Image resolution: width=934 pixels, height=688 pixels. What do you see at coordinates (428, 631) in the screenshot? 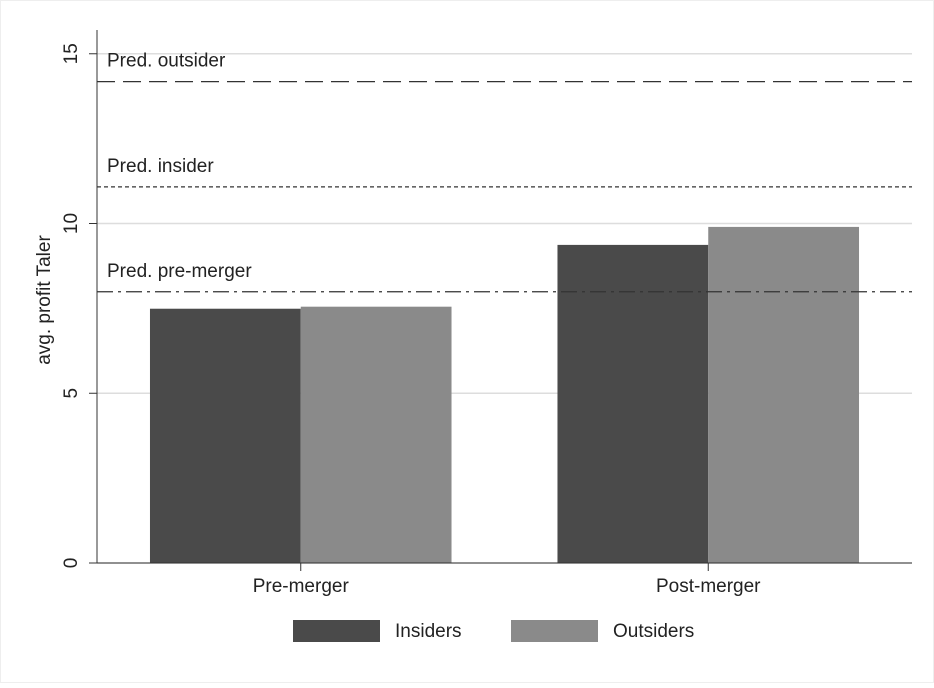
I see `legend-label: Insiders` at bounding box center [428, 631].